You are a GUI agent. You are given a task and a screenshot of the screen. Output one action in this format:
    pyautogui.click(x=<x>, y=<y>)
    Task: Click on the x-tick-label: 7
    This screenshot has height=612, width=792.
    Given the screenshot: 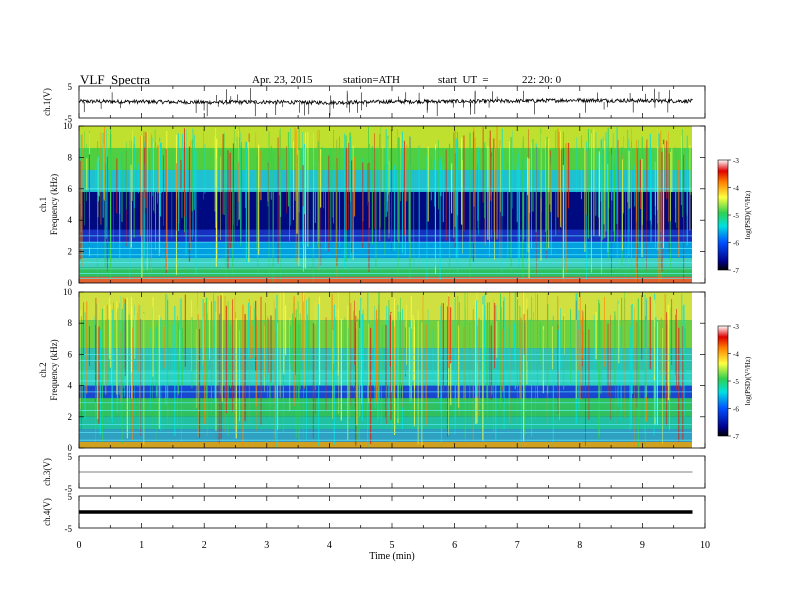 What is the action you would take?
    pyautogui.click(x=517, y=545)
    